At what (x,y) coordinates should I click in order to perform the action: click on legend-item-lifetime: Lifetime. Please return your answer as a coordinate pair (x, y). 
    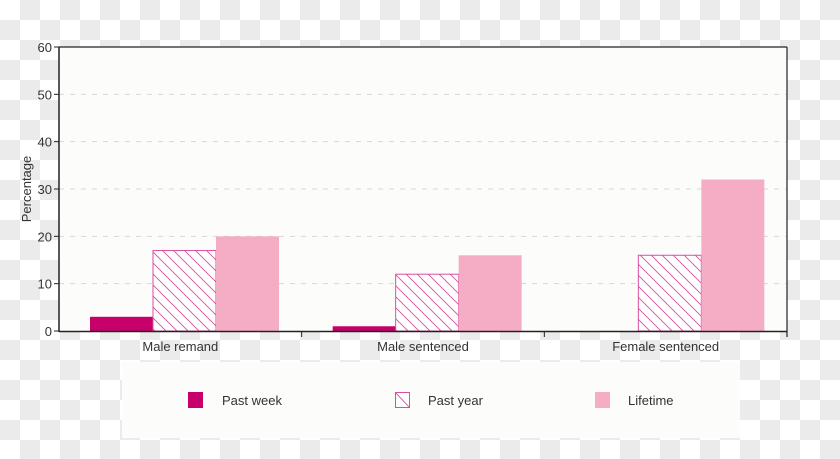
    Looking at the image, I should click on (634, 400).